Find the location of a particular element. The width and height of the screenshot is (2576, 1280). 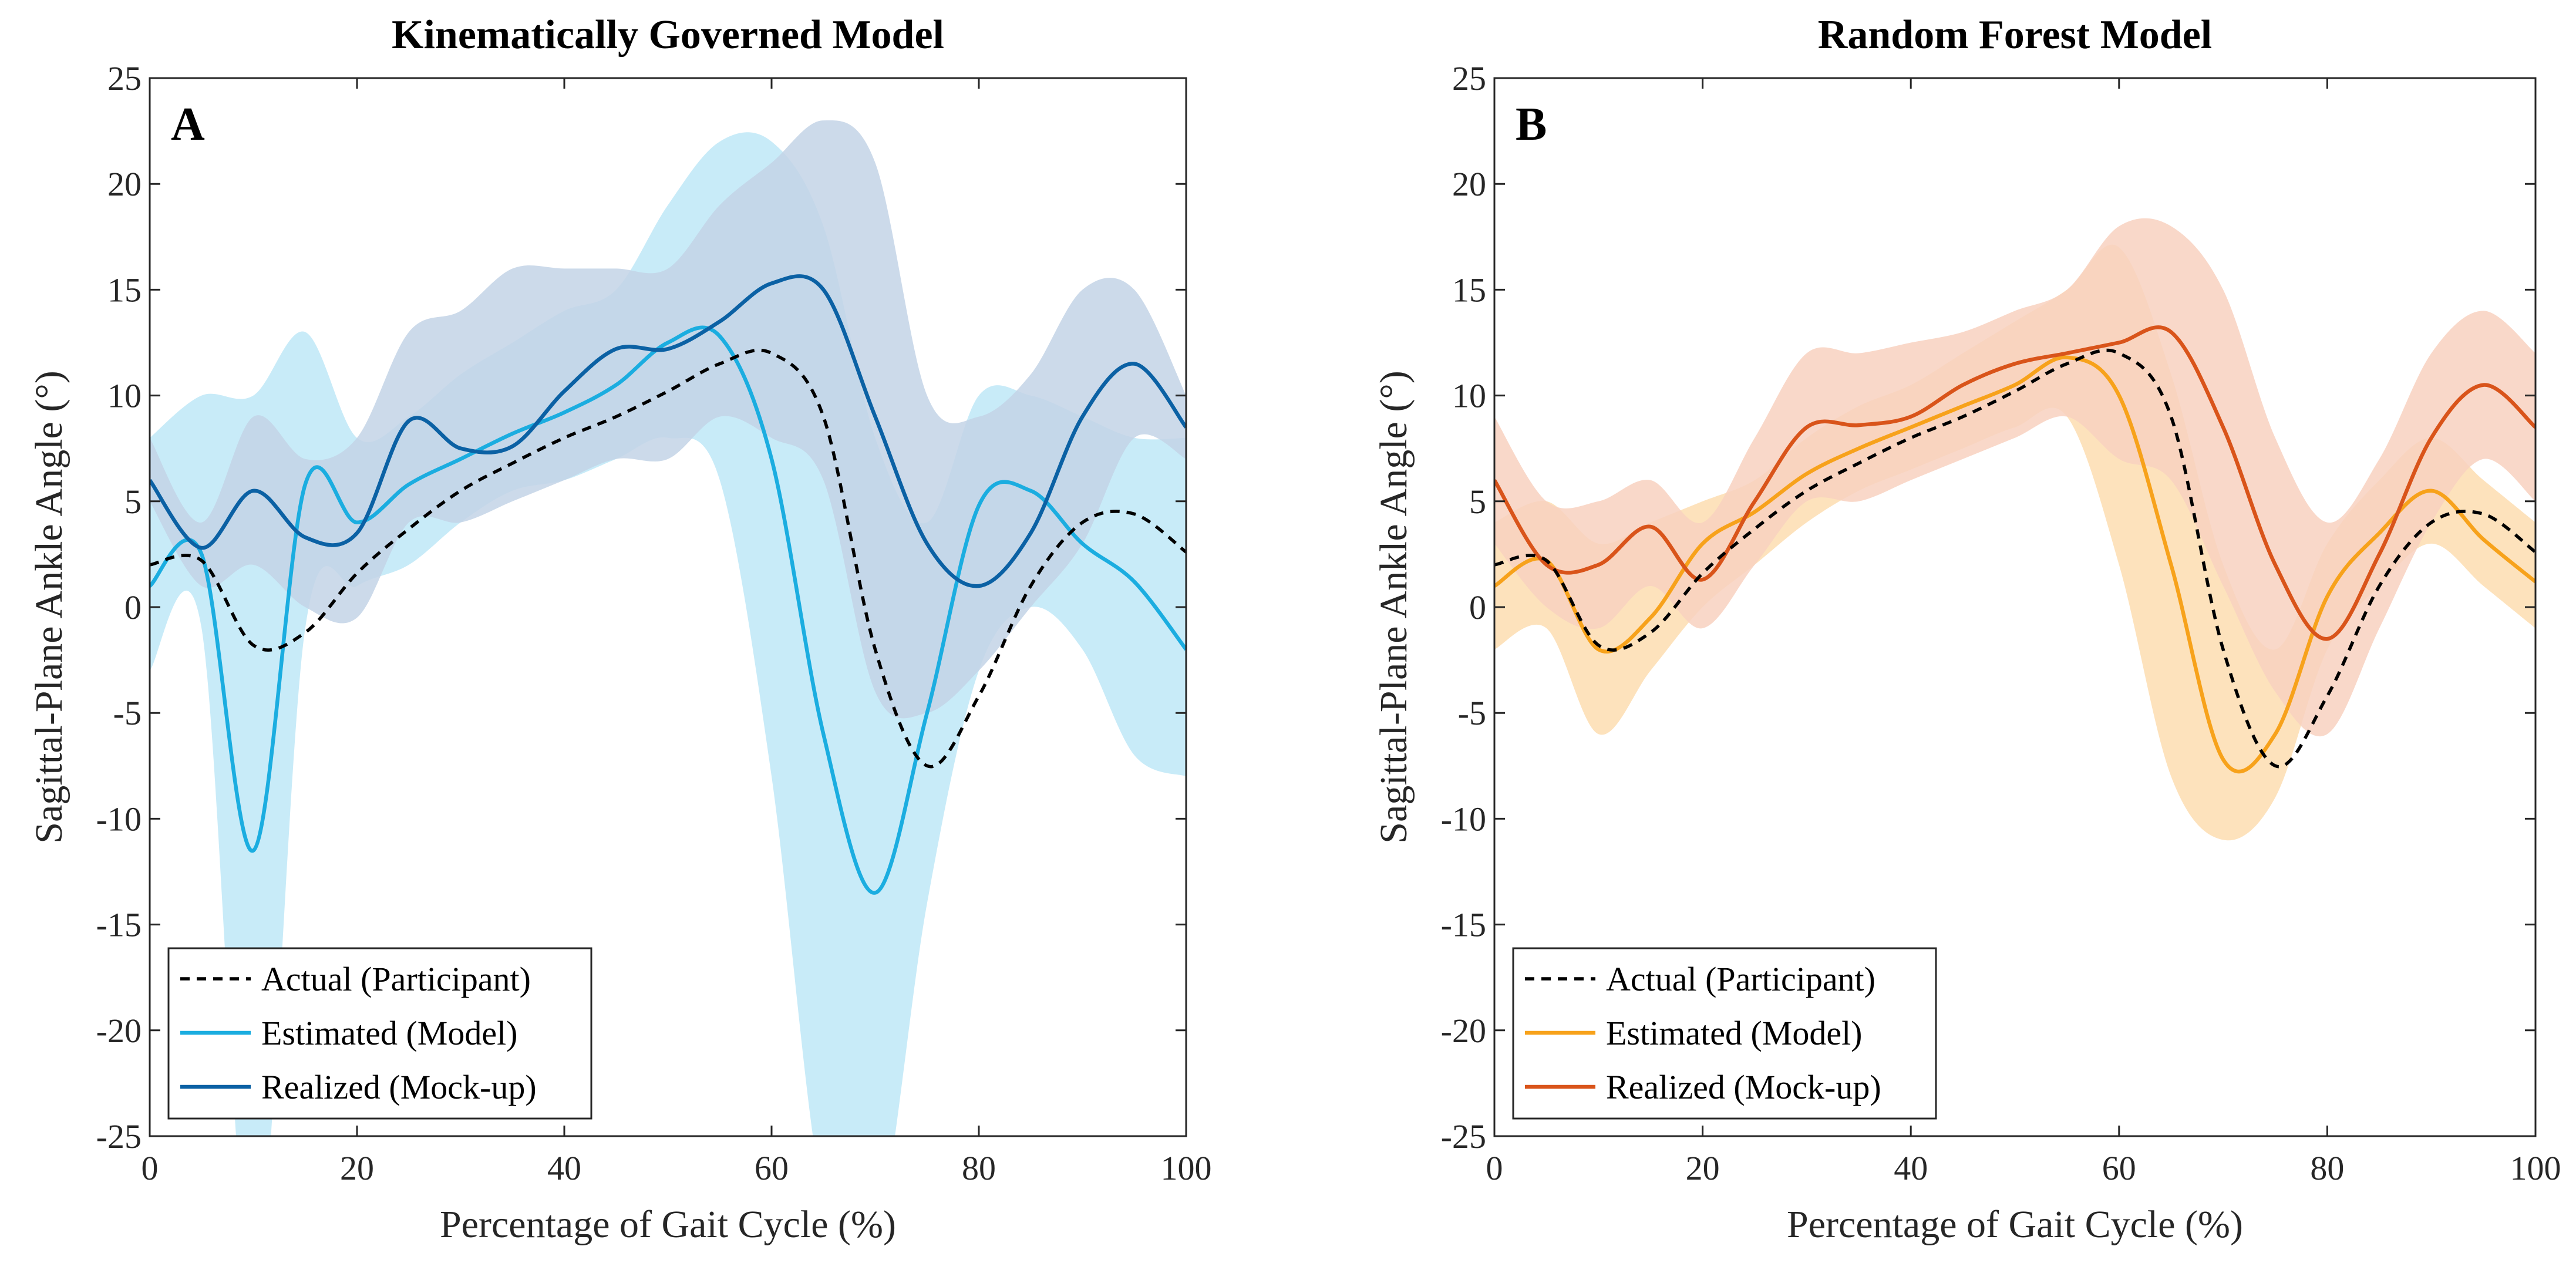

chart-title: Kinematically Governed Model is located at coordinates (668, 35).